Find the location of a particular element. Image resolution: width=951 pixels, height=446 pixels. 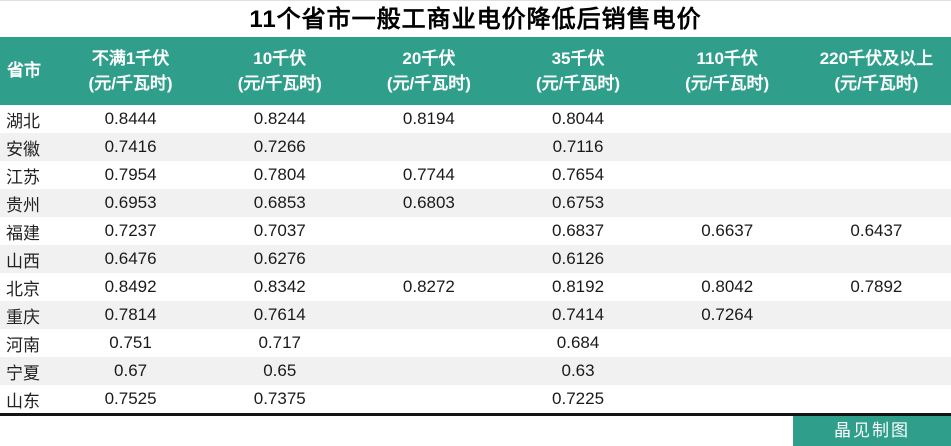

price-cell: 0.7037 is located at coordinates (279, 230).